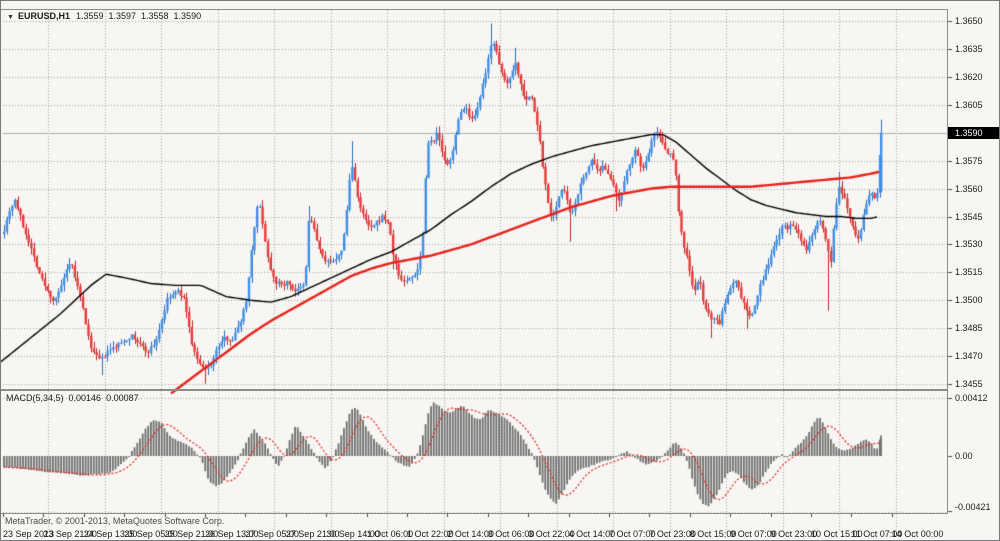 The width and height of the screenshot is (1000, 541). Describe the element at coordinates (969, 188) in the screenshot. I see `price-tick-label: 1.3560` at that location.